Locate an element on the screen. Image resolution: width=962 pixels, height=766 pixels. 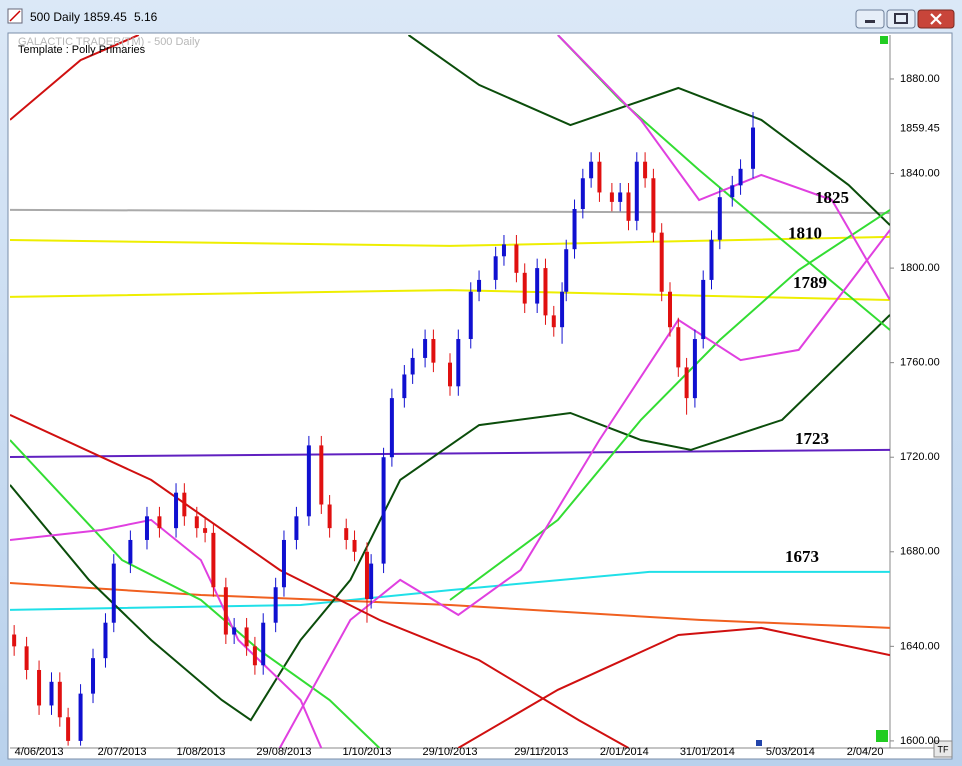
maximize-glyph is located at coordinates (901, 18).